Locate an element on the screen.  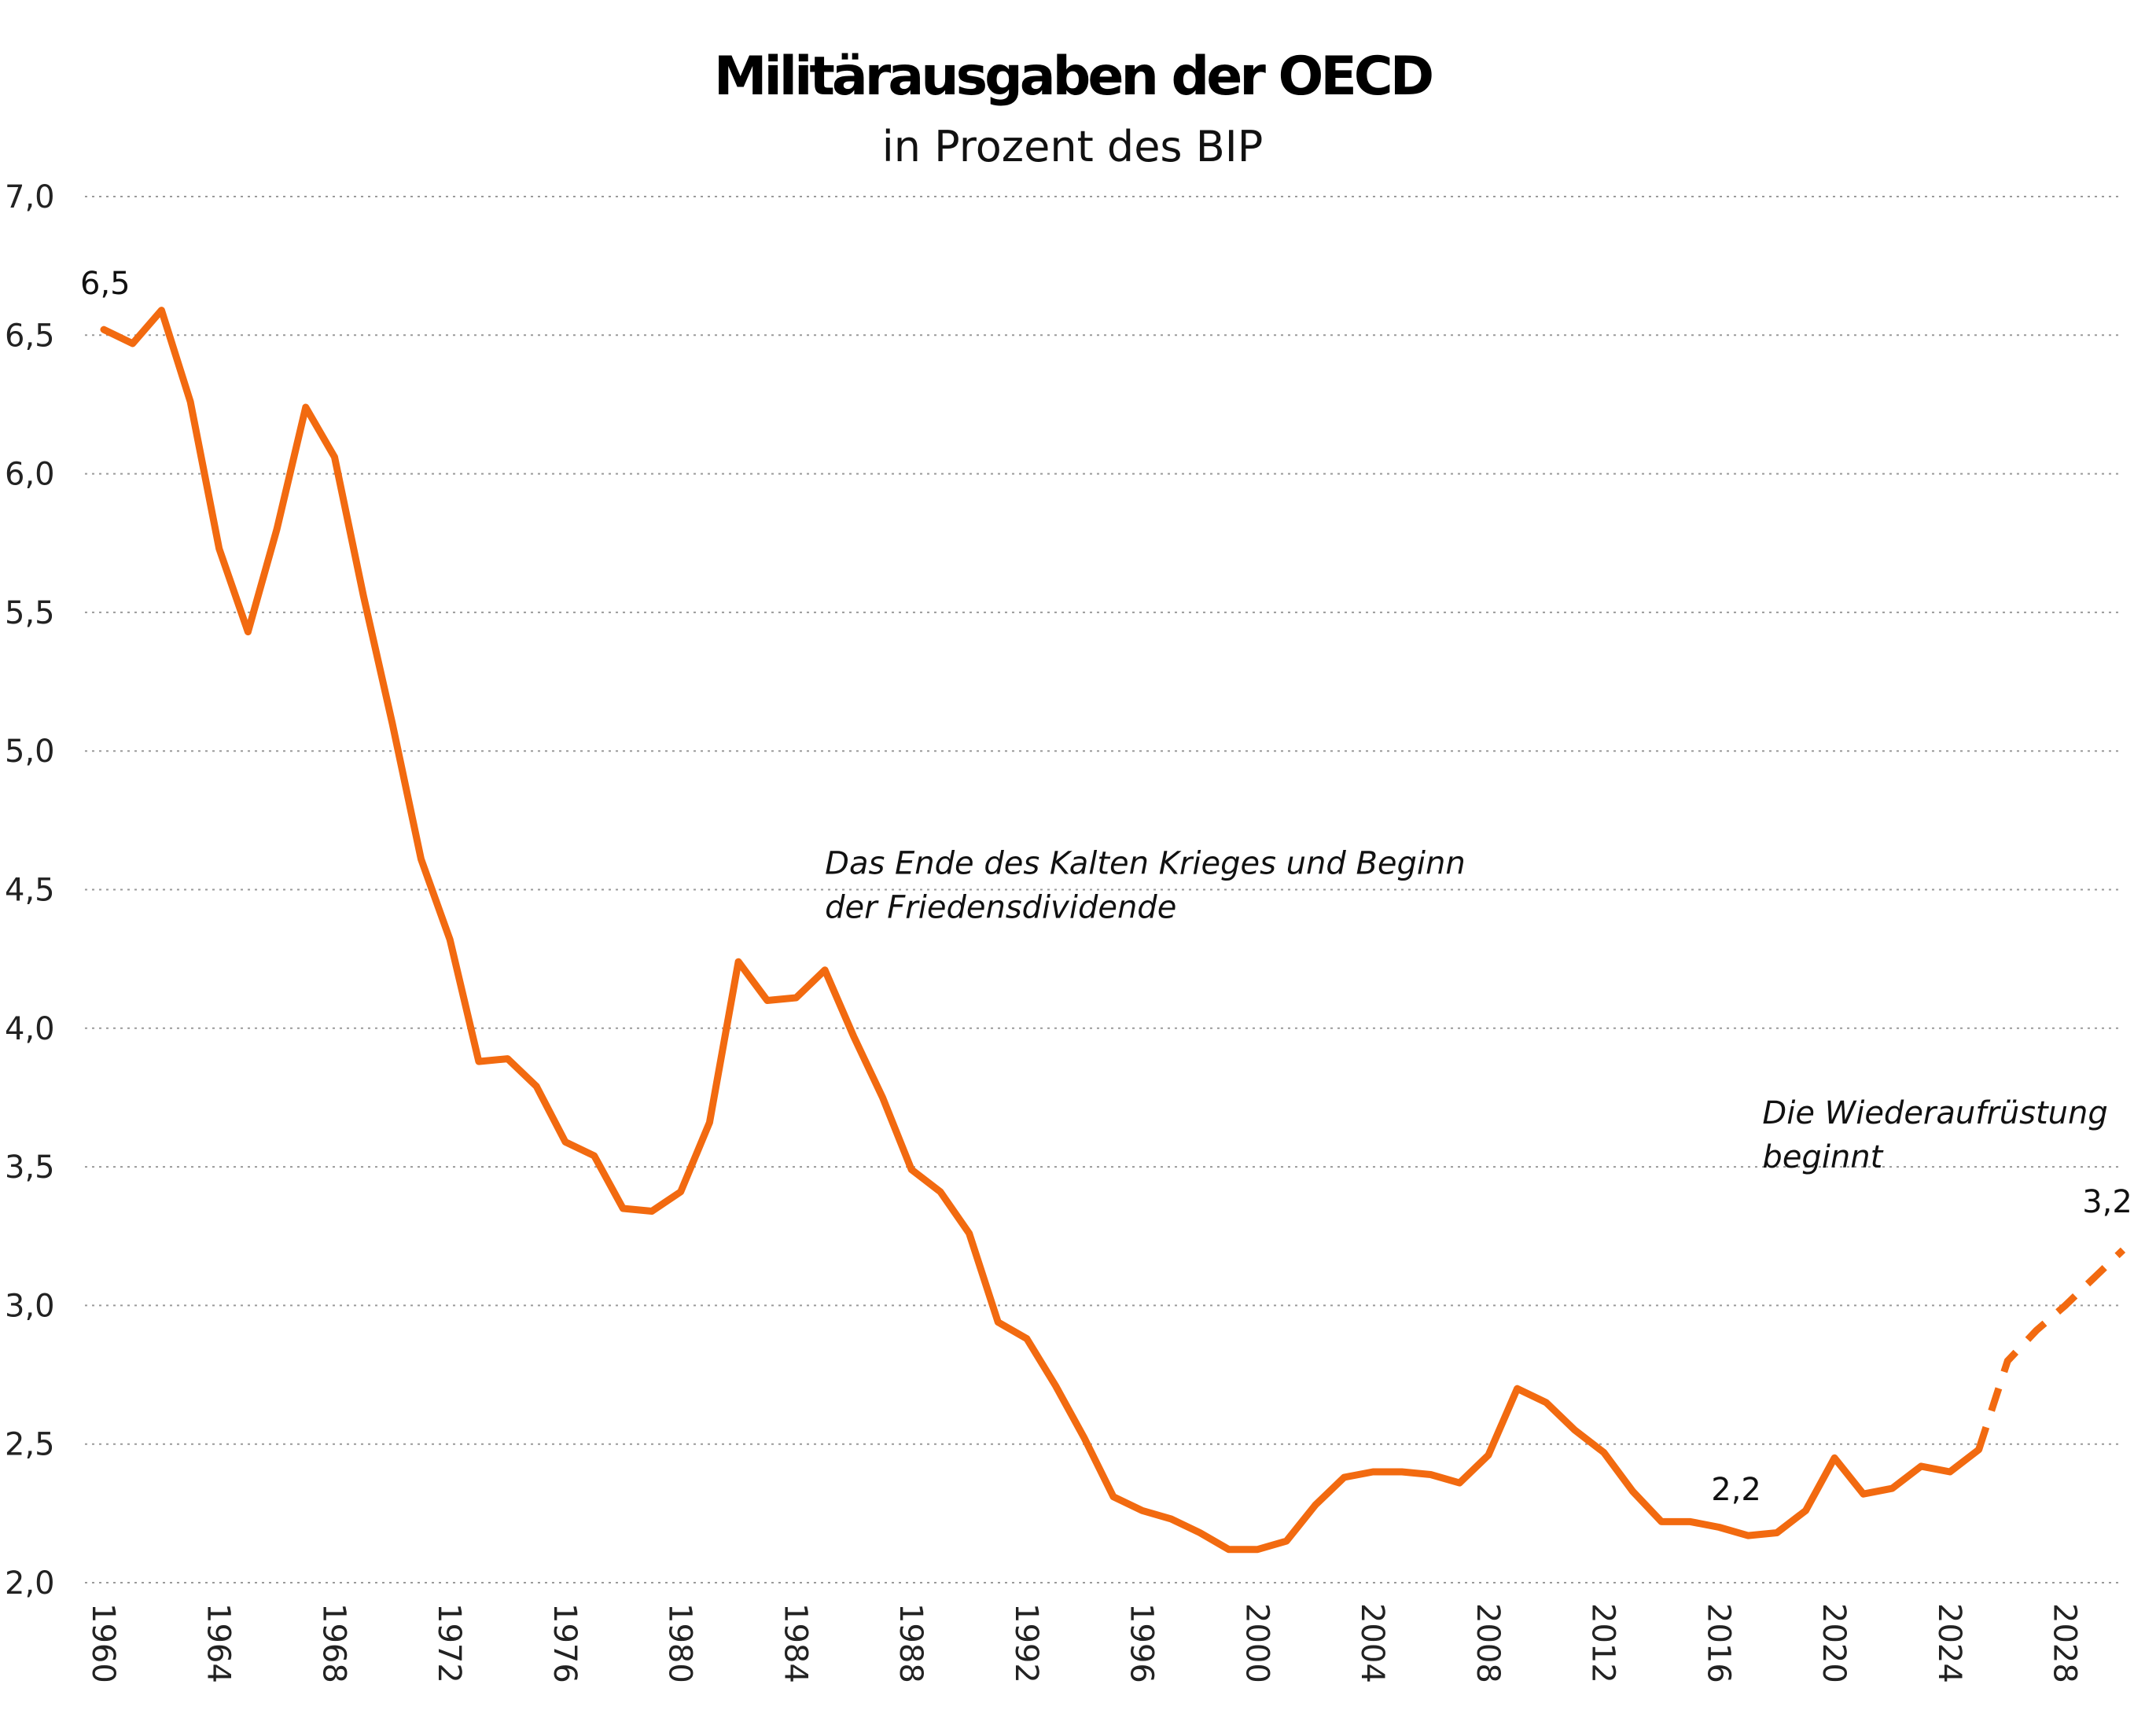
annotation-line: Das Ende des Kalten Krieges und Beginn is located at coordinates (1145, 864).